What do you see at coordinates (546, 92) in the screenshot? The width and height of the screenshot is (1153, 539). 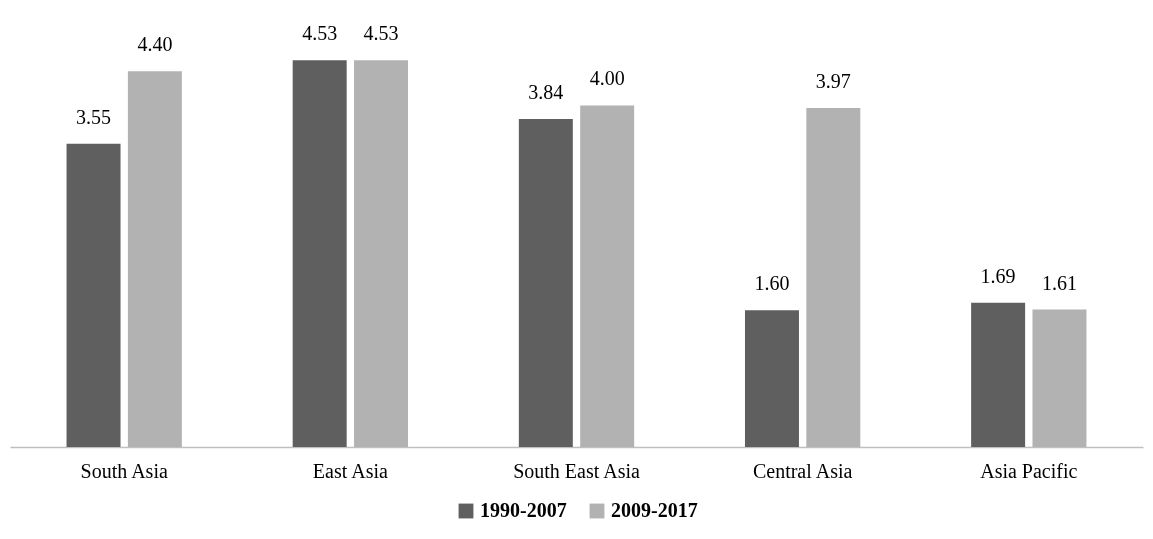 I see `data-label: 3.84` at bounding box center [546, 92].